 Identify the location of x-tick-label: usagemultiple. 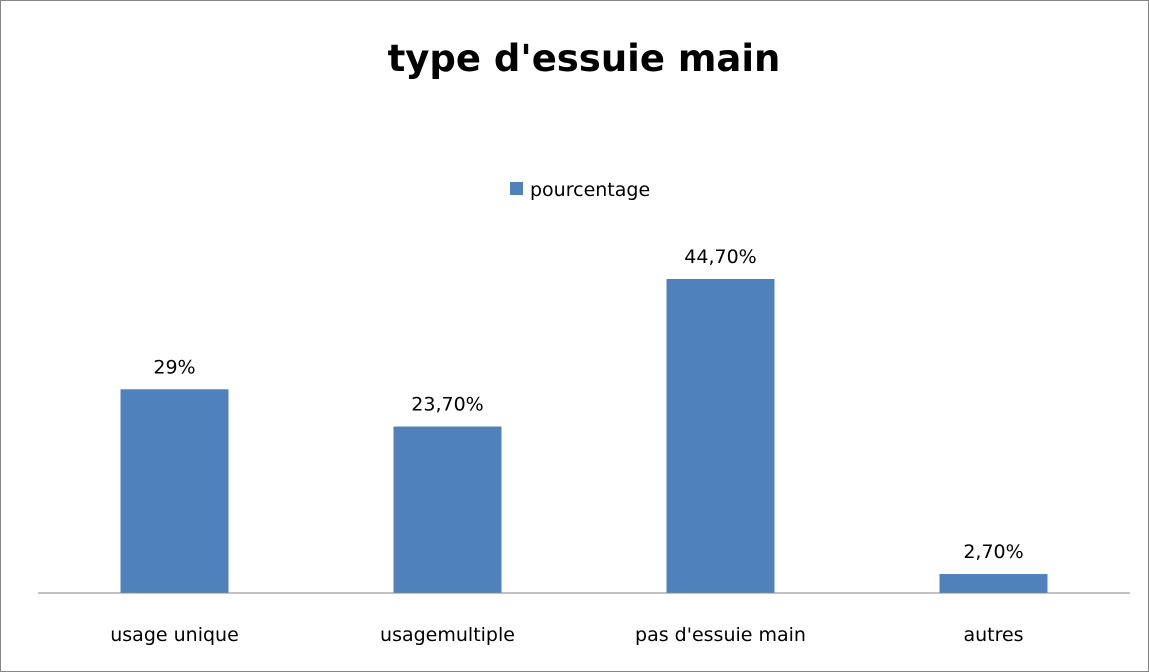
(447, 635).